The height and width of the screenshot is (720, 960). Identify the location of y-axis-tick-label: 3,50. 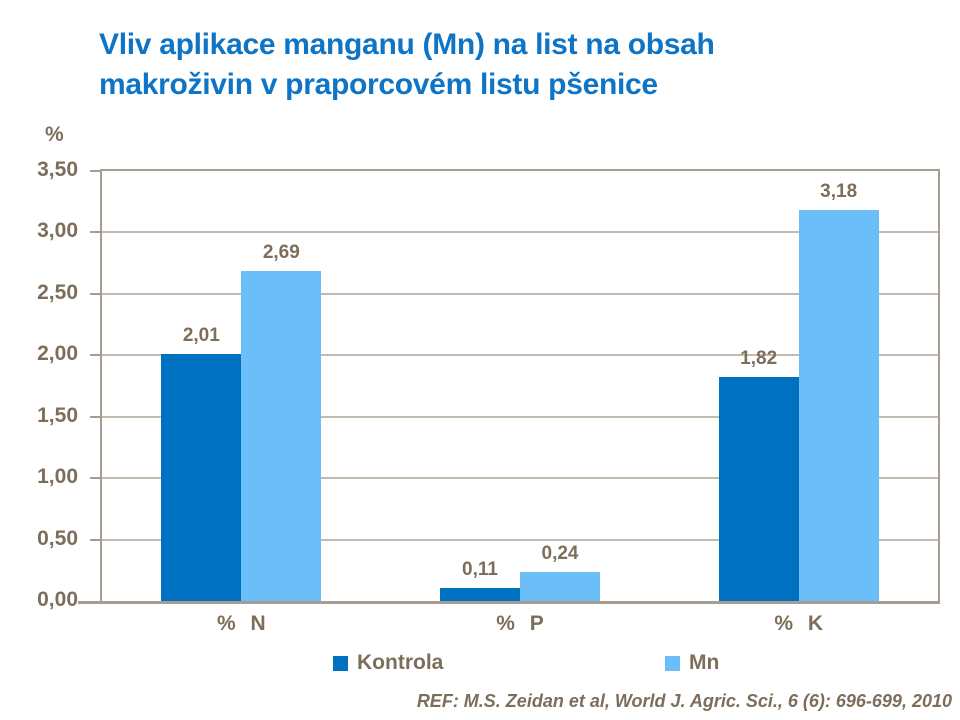
(57, 169).